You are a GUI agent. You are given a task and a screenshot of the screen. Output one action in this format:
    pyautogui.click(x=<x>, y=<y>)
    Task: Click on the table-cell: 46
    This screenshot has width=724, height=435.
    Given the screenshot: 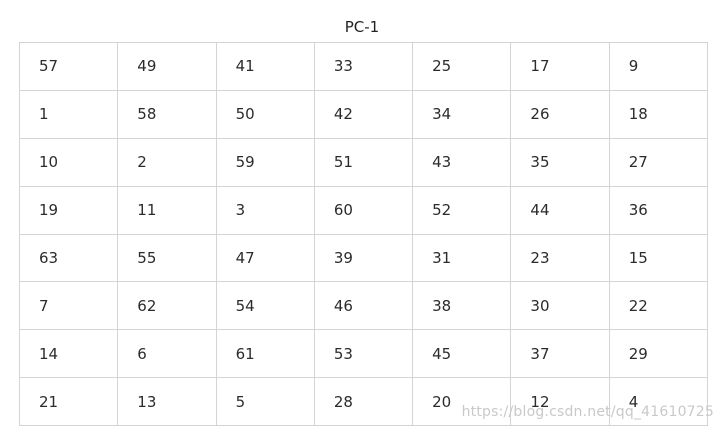 What is the action you would take?
    pyautogui.click(x=363, y=306)
    